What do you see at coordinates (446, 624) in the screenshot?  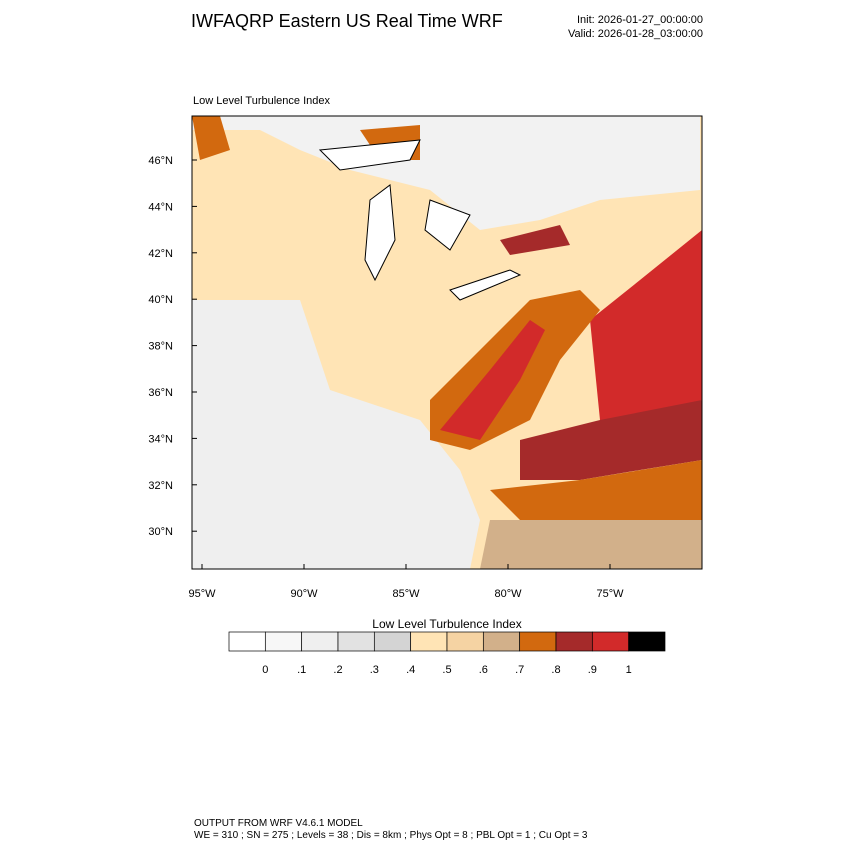 I see `colorbar-title: Low Level Turbulence Index` at bounding box center [446, 624].